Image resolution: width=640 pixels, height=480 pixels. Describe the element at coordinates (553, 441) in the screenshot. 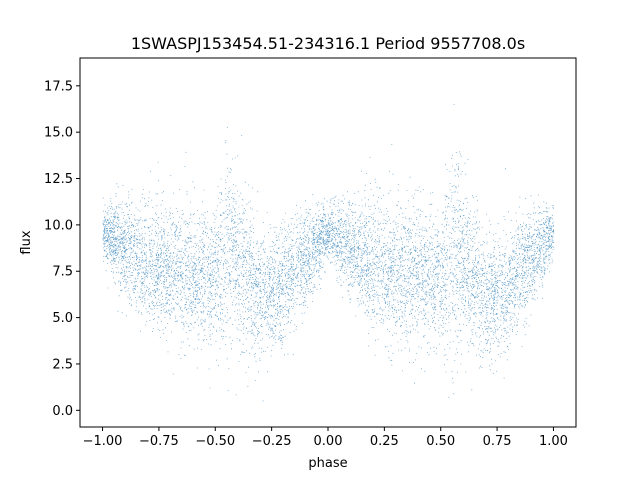

I see `x-tick-label: 1.00` at that location.